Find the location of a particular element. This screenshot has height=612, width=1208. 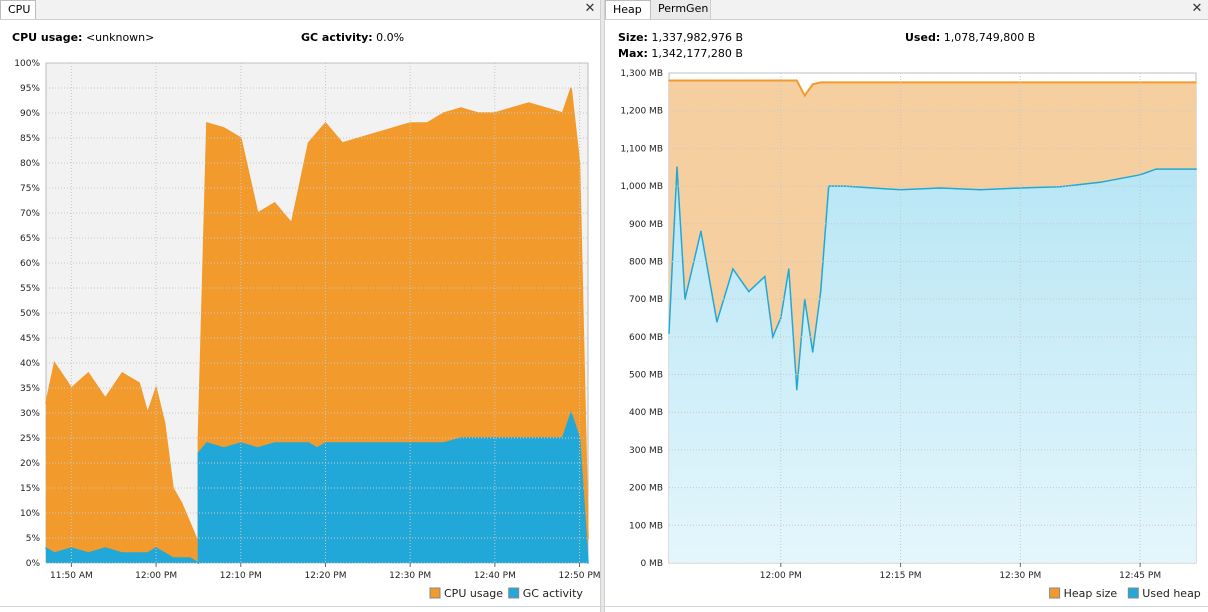

y-tick-label: 1,000 MB is located at coordinates (641, 187).